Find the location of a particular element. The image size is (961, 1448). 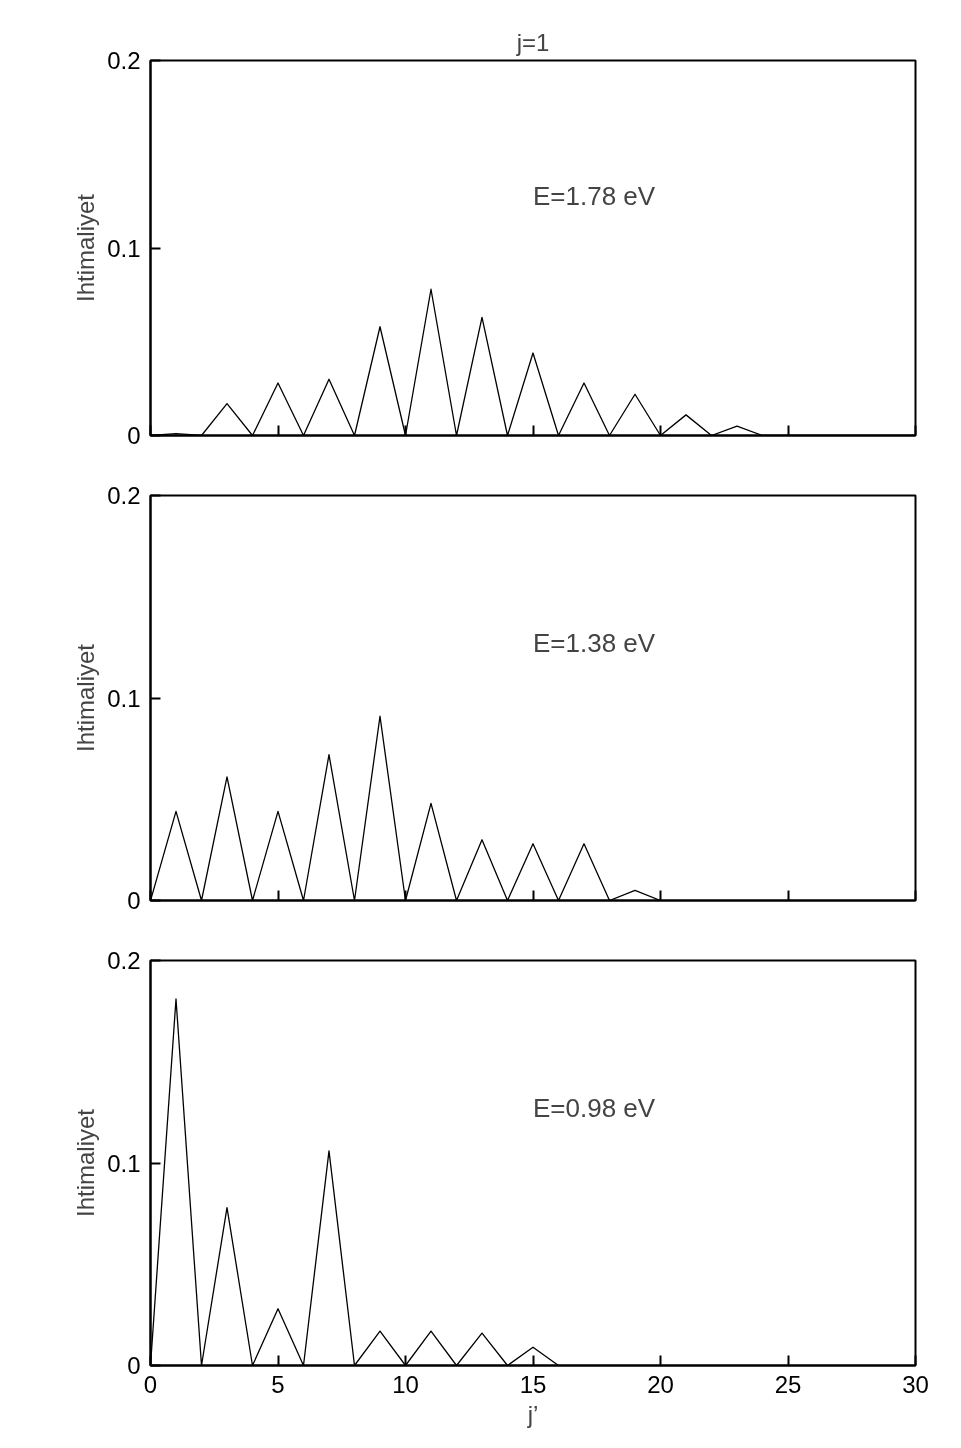

annotation: E=1.78 eV is located at coordinates (594, 195).